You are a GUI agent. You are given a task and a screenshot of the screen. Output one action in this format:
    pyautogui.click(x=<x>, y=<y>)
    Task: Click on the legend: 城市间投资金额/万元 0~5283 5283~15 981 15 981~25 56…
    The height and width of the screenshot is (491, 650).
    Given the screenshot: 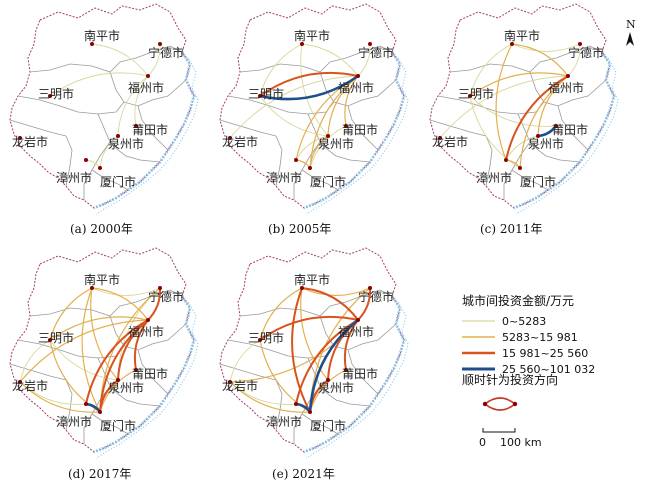 What is the action you would take?
    pyautogui.click(x=528, y=352)
    